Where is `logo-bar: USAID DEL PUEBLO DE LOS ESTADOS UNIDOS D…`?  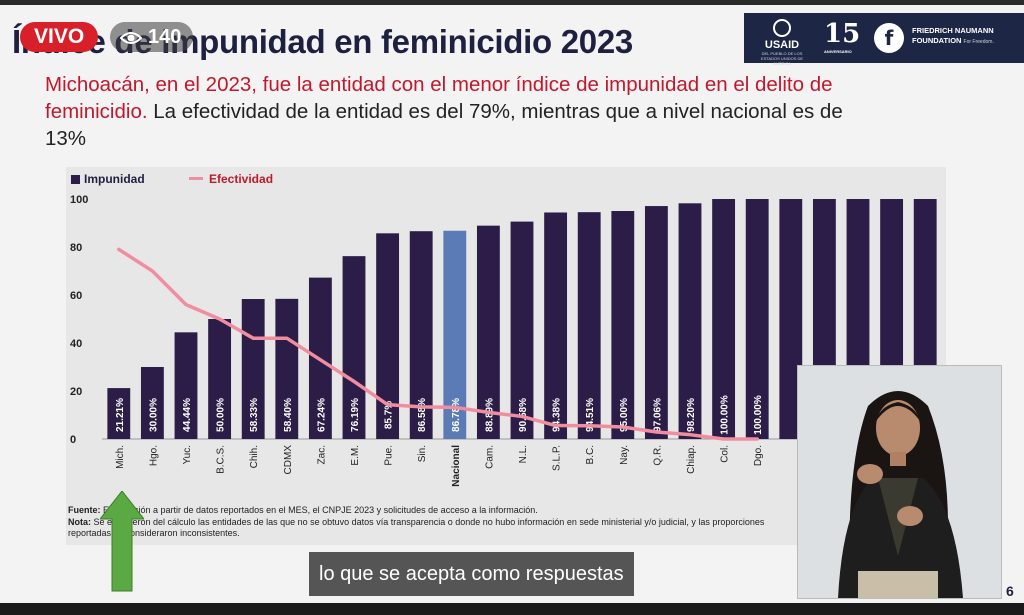 logo-bar: USAID DEL PUEBLO DE LOS ESTADOS UNIDOS D… is located at coordinates (884, 39).